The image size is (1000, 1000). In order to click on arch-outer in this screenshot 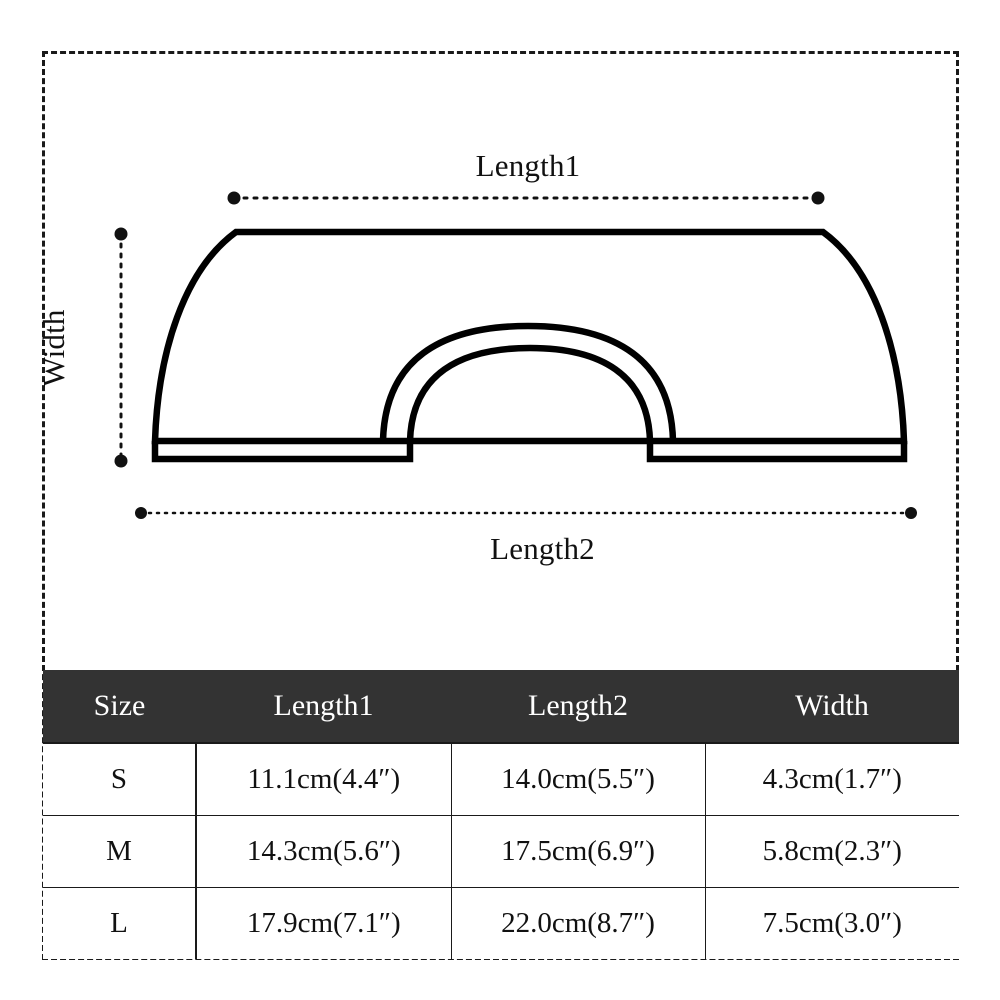, I will do `click(528, 382)`.